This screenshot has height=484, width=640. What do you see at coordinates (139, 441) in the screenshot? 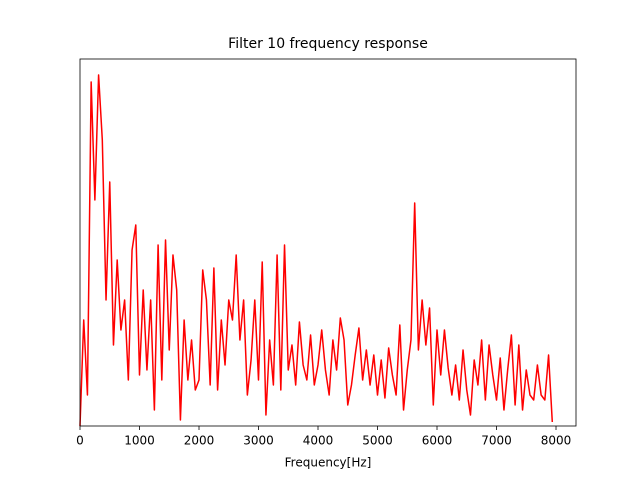
I see `x-tick-label: 1000` at bounding box center [139, 441].